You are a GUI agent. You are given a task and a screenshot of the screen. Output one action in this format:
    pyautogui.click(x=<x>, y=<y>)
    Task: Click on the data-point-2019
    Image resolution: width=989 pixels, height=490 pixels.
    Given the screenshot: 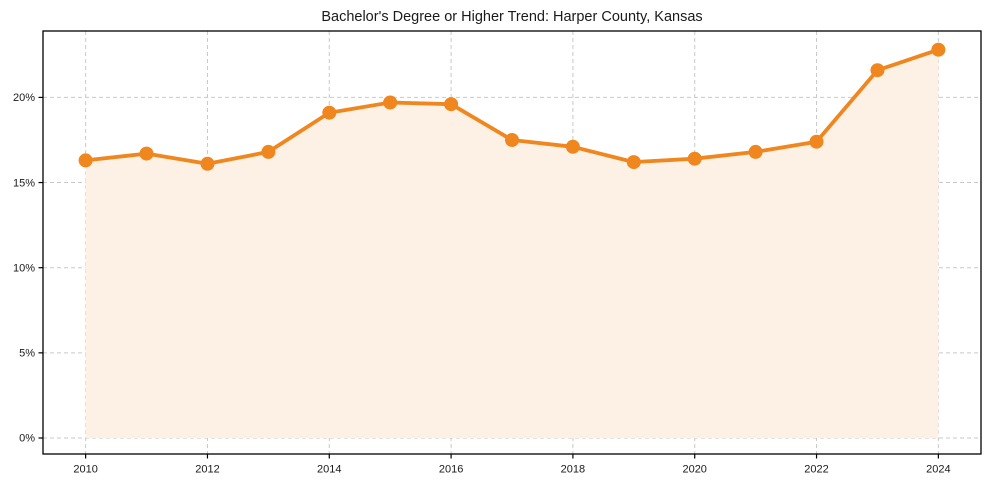 What is the action you would take?
    pyautogui.click(x=633, y=162)
    